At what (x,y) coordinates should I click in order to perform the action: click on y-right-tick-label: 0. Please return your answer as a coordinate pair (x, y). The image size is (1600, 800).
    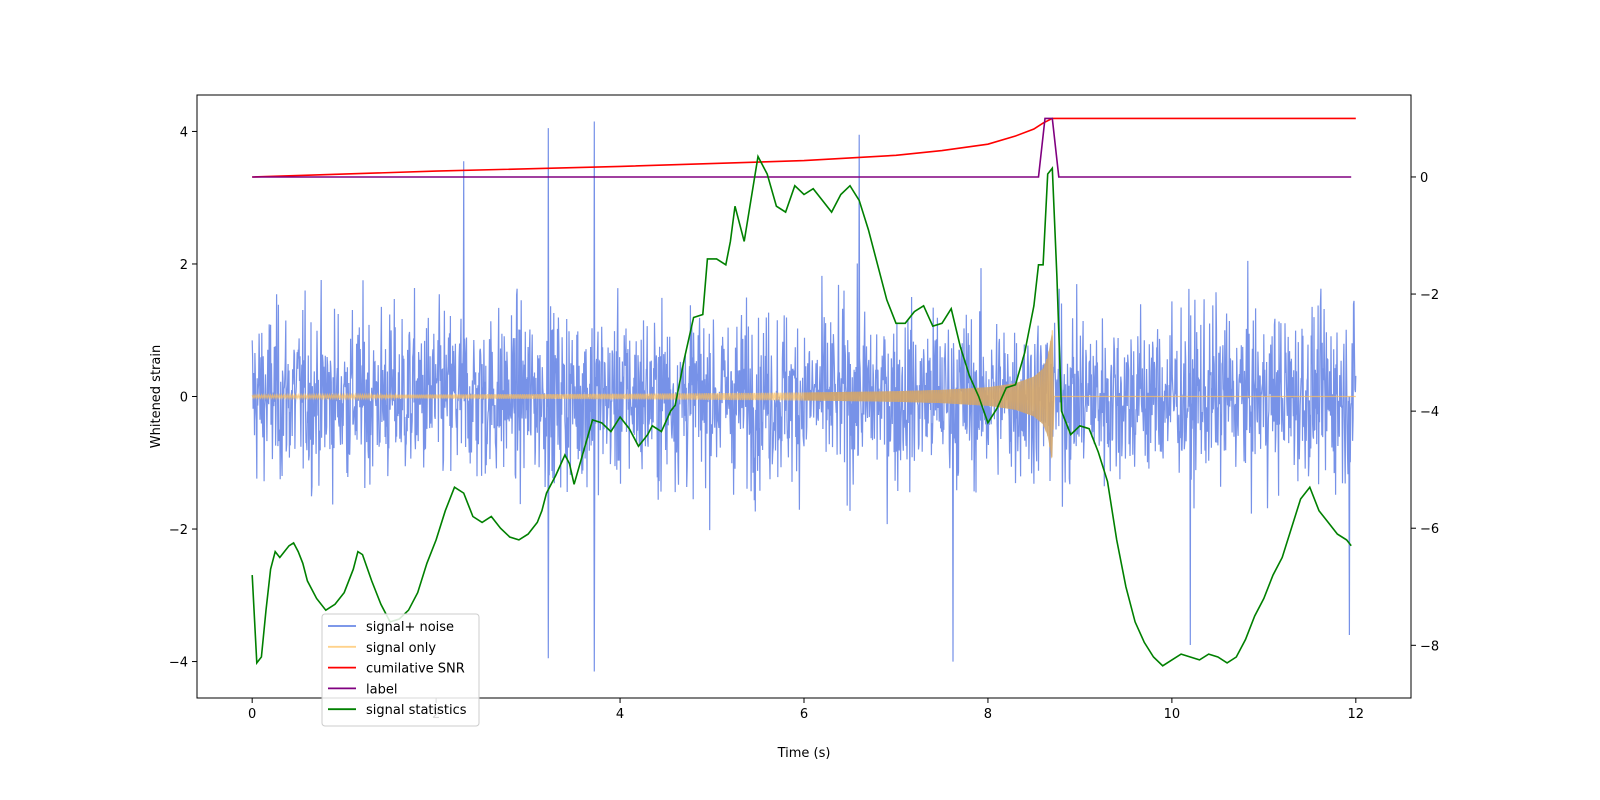
    Looking at the image, I should click on (1424, 178).